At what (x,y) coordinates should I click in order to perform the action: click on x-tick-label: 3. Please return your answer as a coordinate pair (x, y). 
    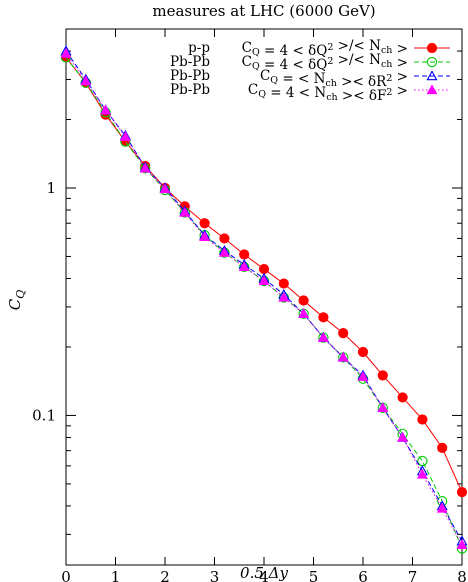
    Looking at the image, I should click on (215, 575).